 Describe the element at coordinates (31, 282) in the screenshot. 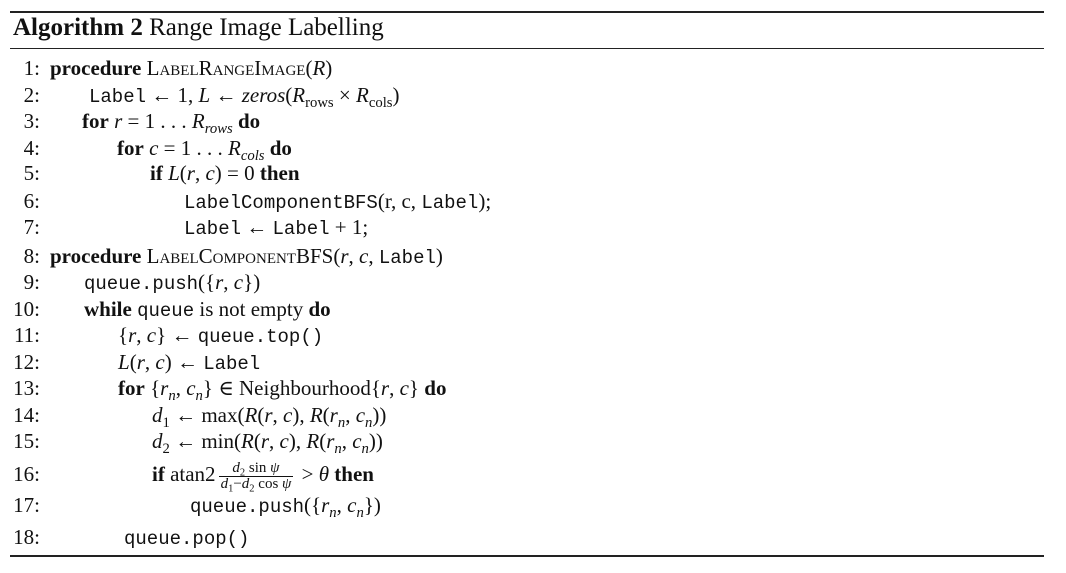

I see `line-number: 9:` at that location.